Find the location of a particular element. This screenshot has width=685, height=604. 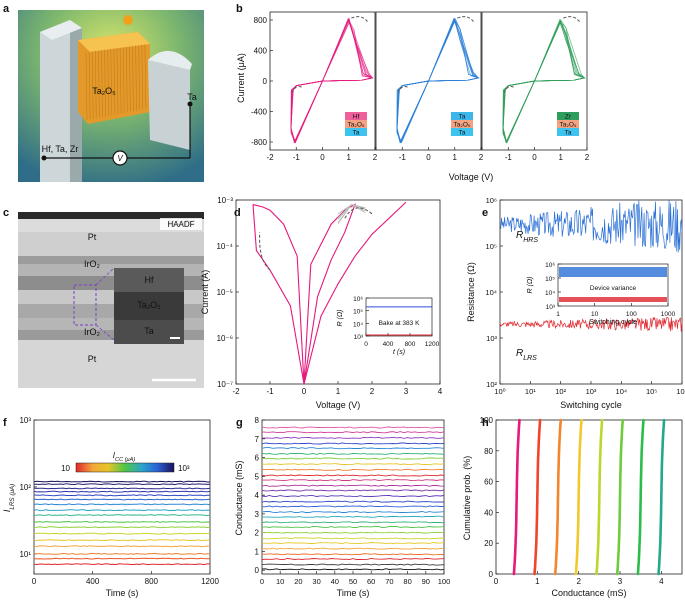

g-x-tick-label: 90 is located at coordinates (426, 581).